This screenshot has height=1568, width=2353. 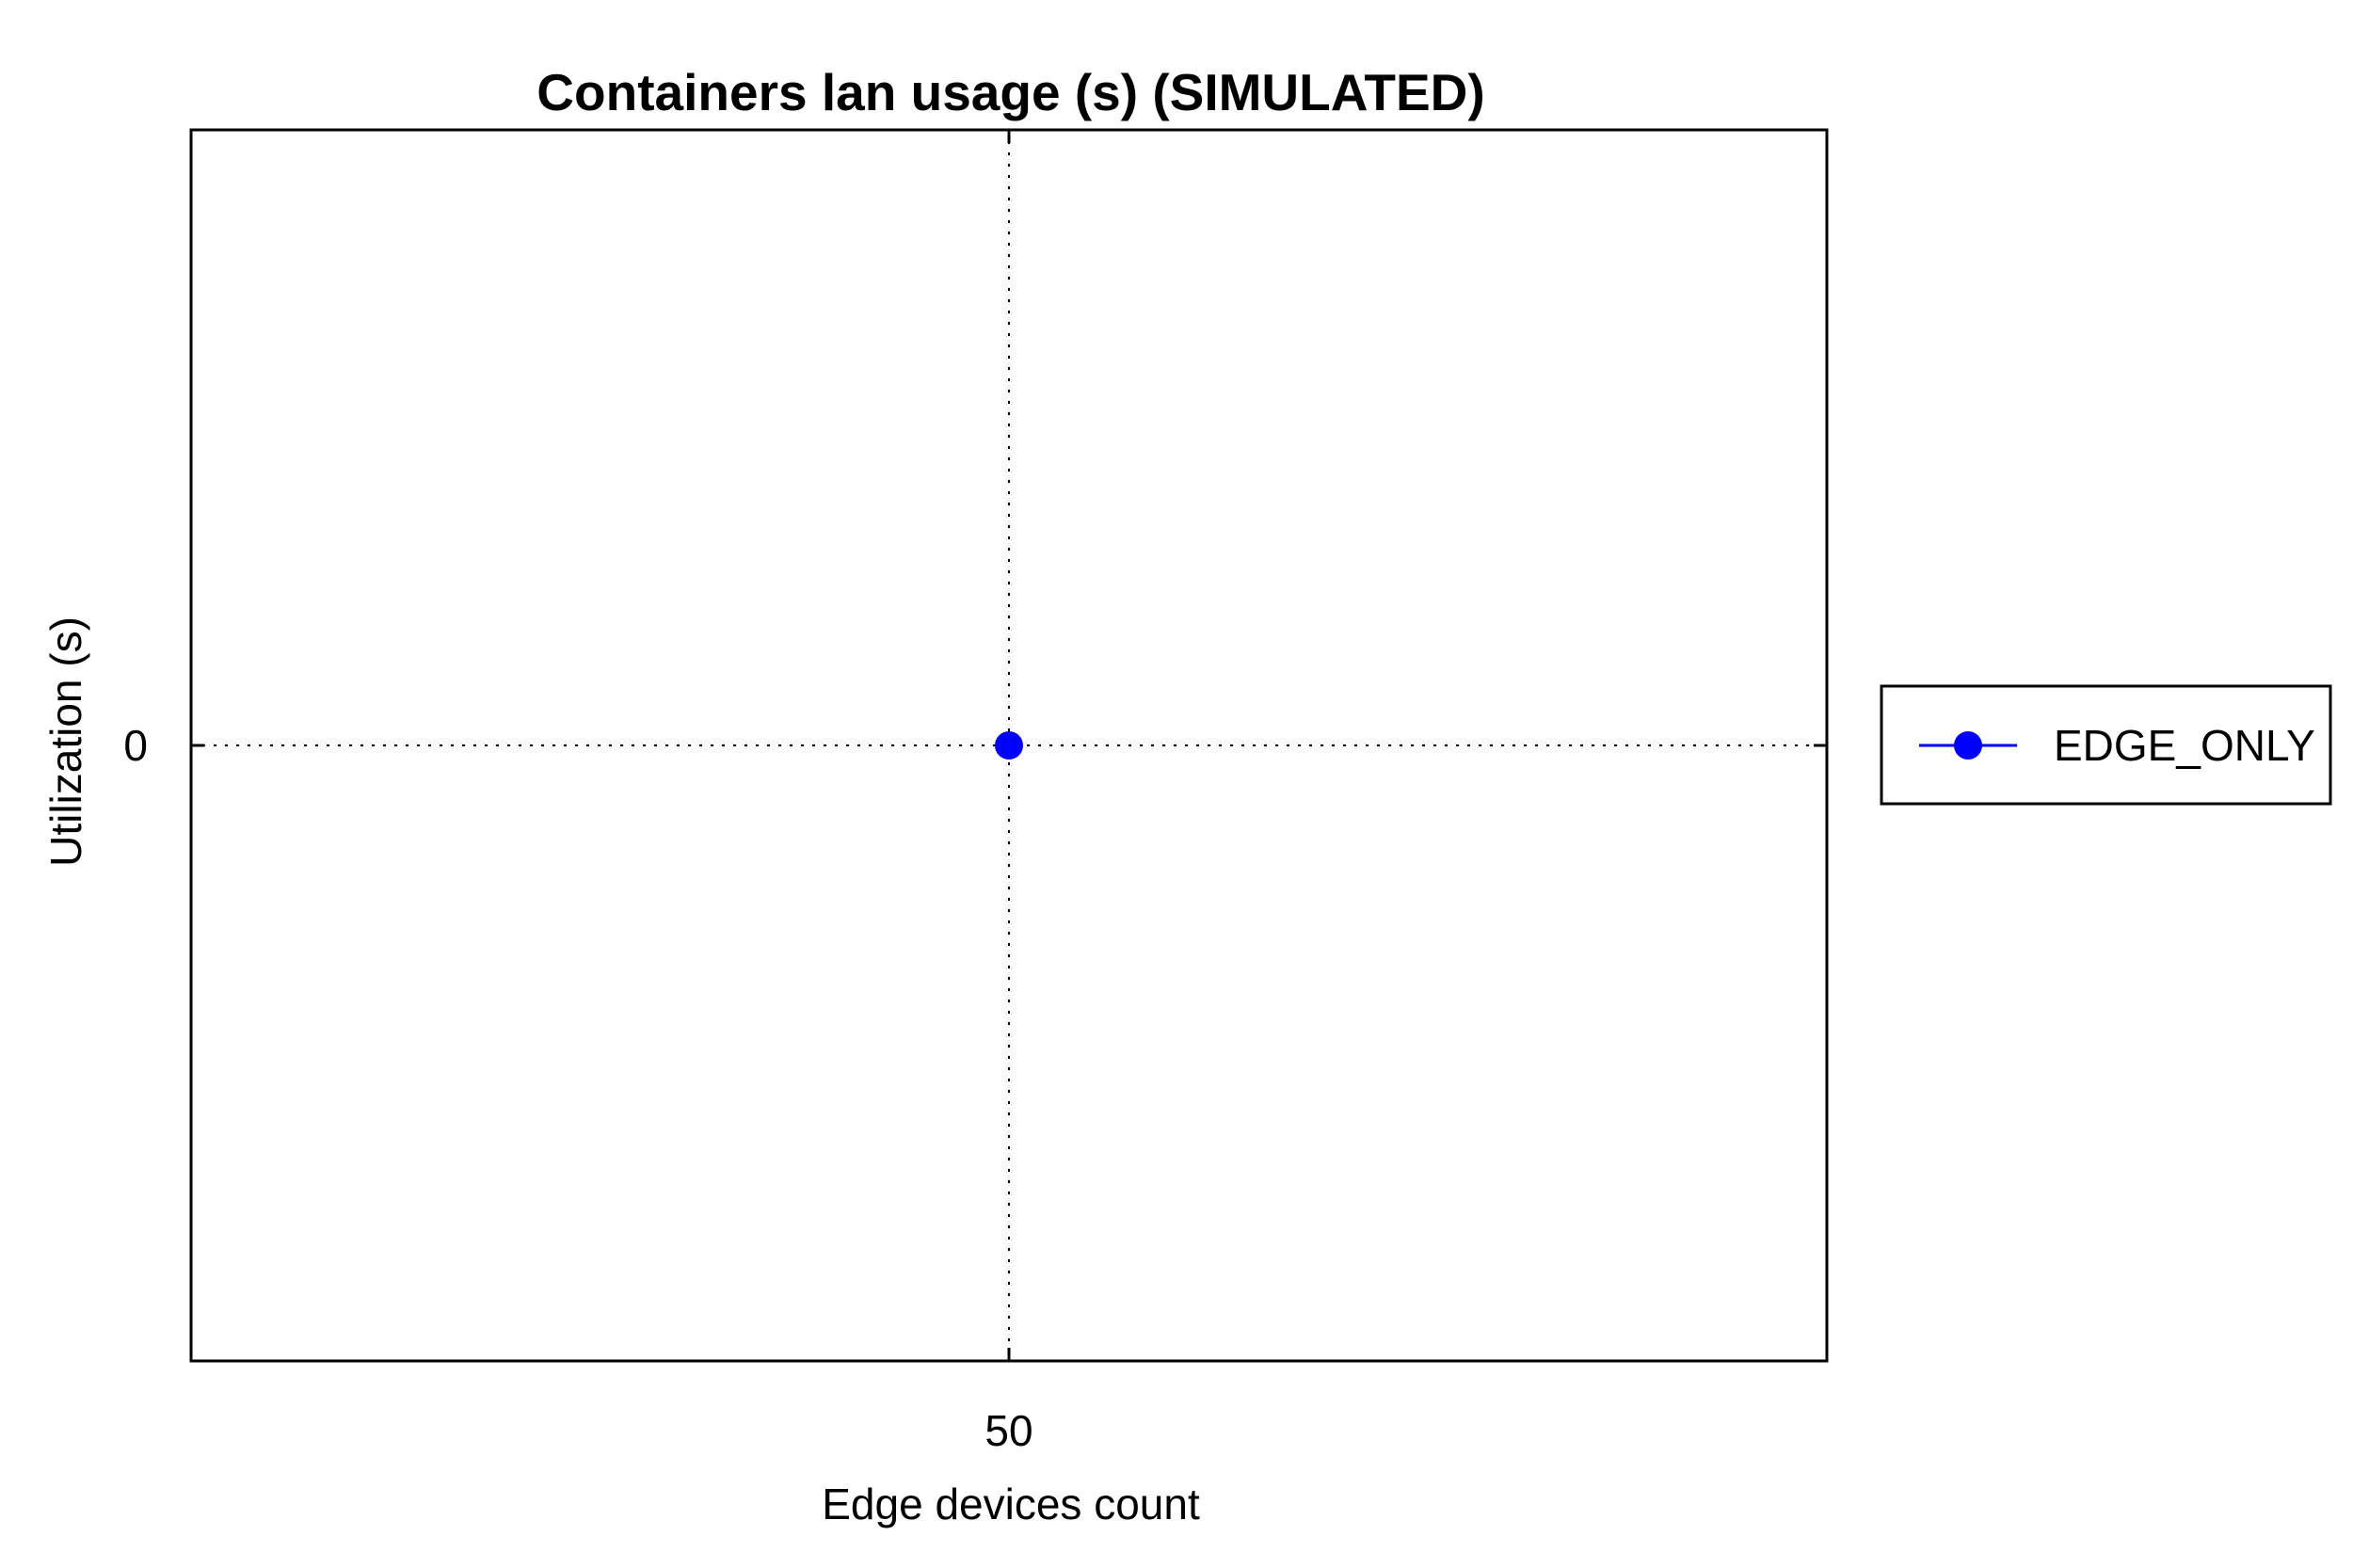 I want to click on legend-entries: EDGE_ONLY, so click(x=2117, y=745).